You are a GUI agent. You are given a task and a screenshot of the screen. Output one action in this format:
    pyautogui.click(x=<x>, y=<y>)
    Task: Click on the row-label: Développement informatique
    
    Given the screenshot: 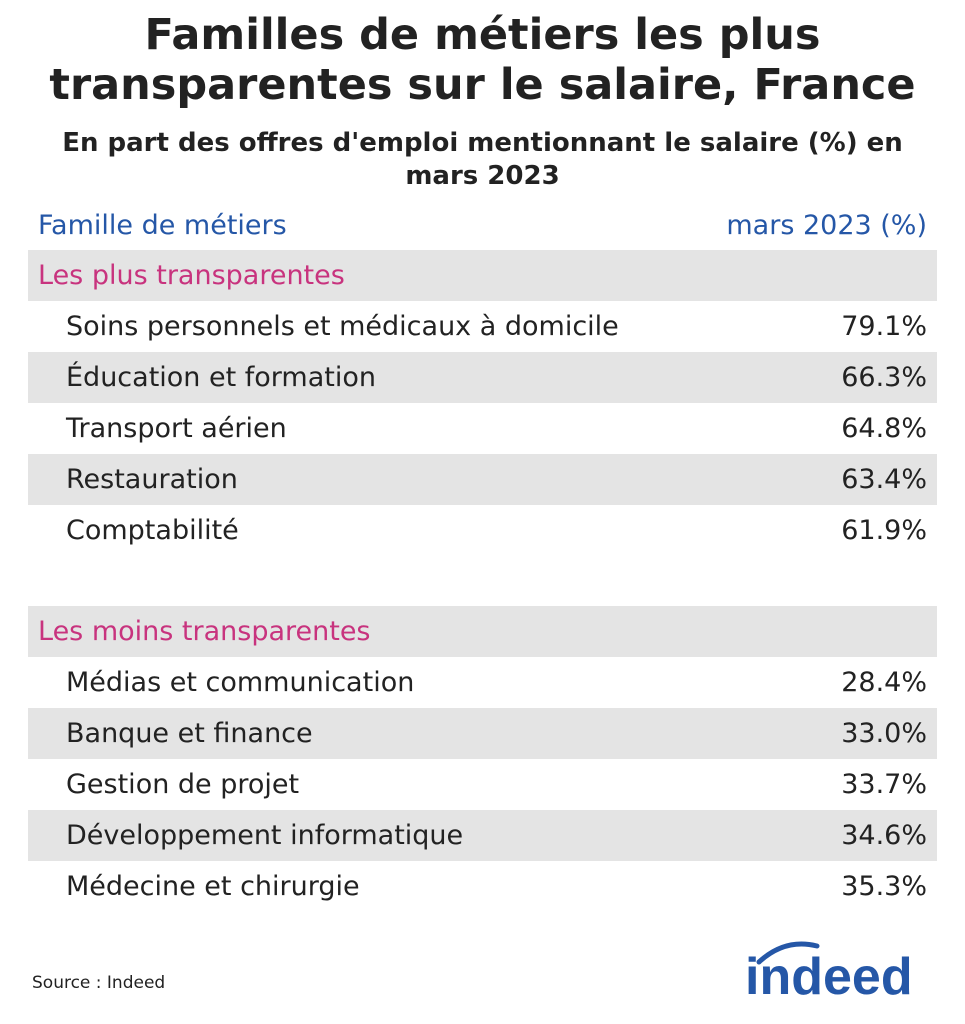 What is the action you would take?
    pyautogui.click(x=265, y=835)
    